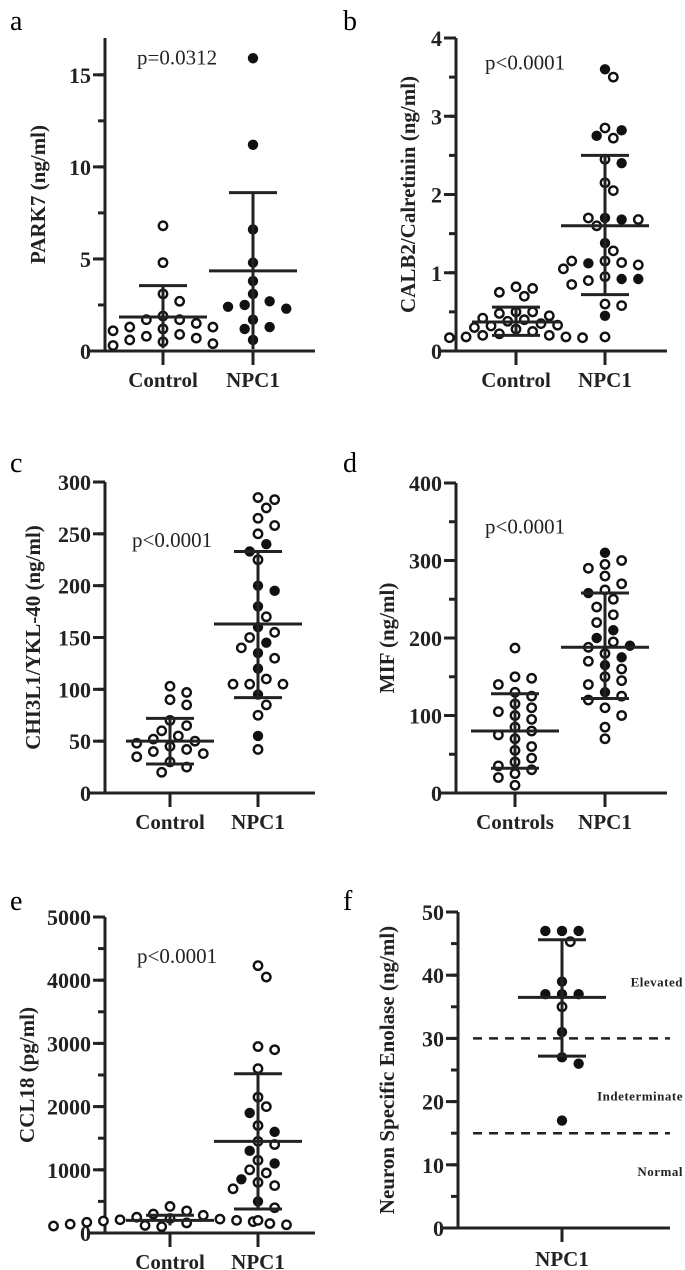 This screenshot has height=1270, width=685. I want to click on panel-letter: e, so click(16, 901).